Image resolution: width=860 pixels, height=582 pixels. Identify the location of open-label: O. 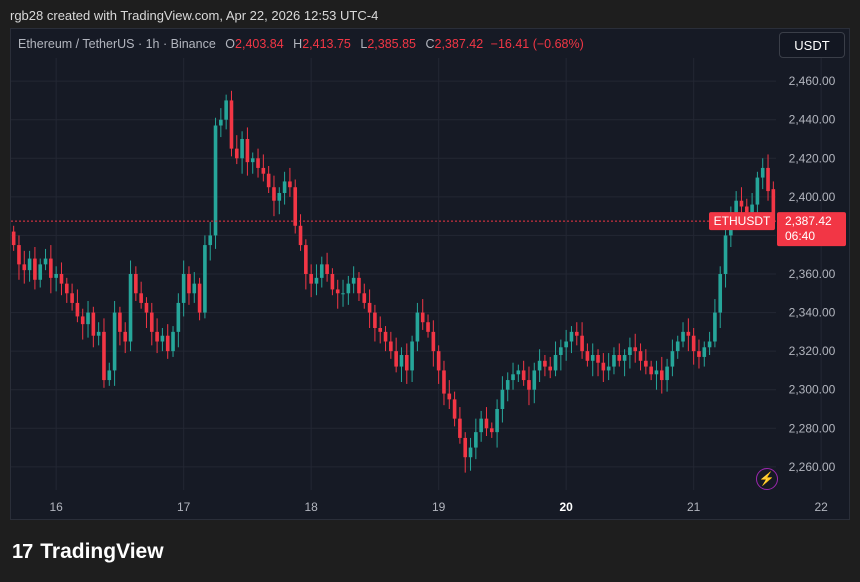
(230, 44).